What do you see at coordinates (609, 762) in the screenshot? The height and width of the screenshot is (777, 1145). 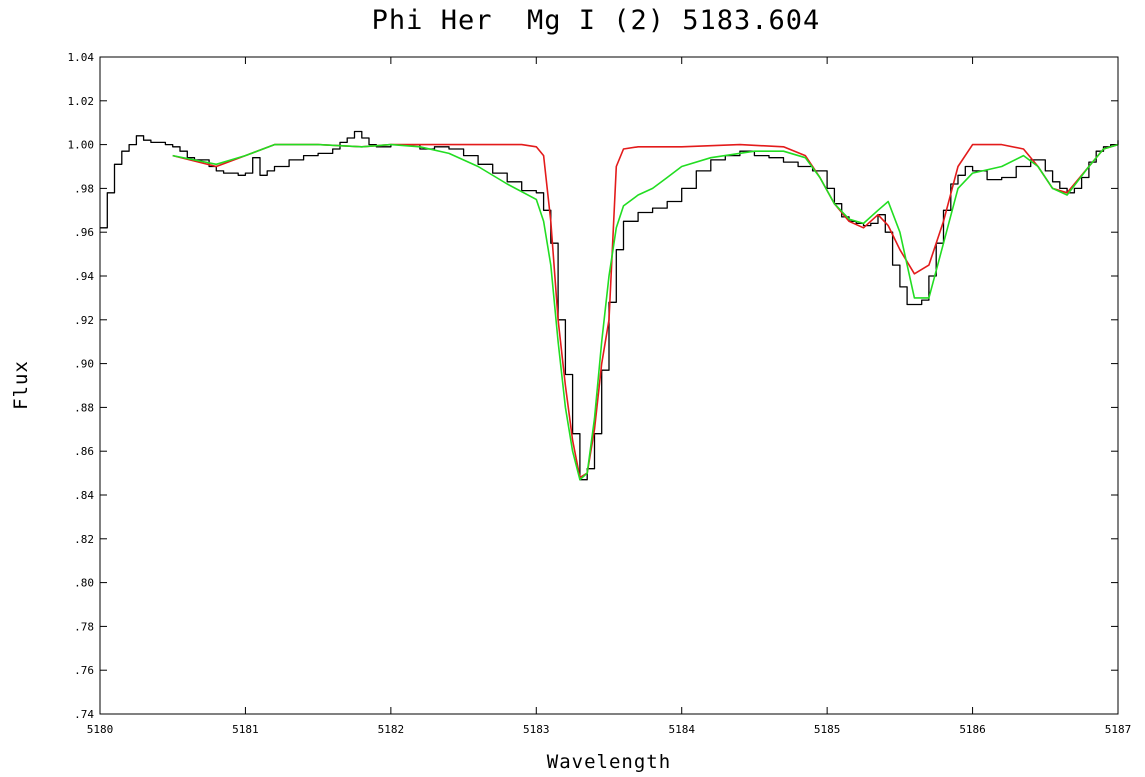 I see `x-axis-label: Wavelength` at bounding box center [609, 762].